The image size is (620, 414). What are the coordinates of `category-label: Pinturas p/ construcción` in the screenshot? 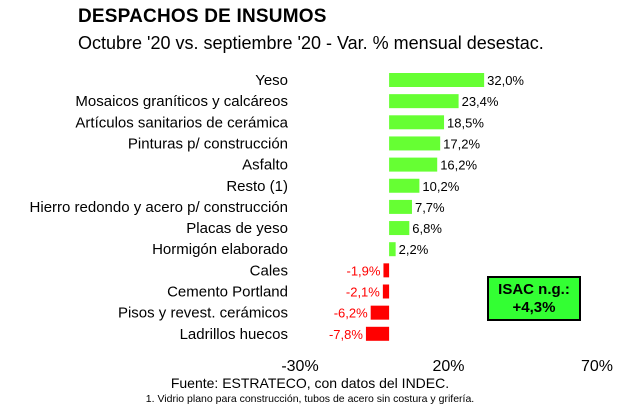 It's located at (208, 143).